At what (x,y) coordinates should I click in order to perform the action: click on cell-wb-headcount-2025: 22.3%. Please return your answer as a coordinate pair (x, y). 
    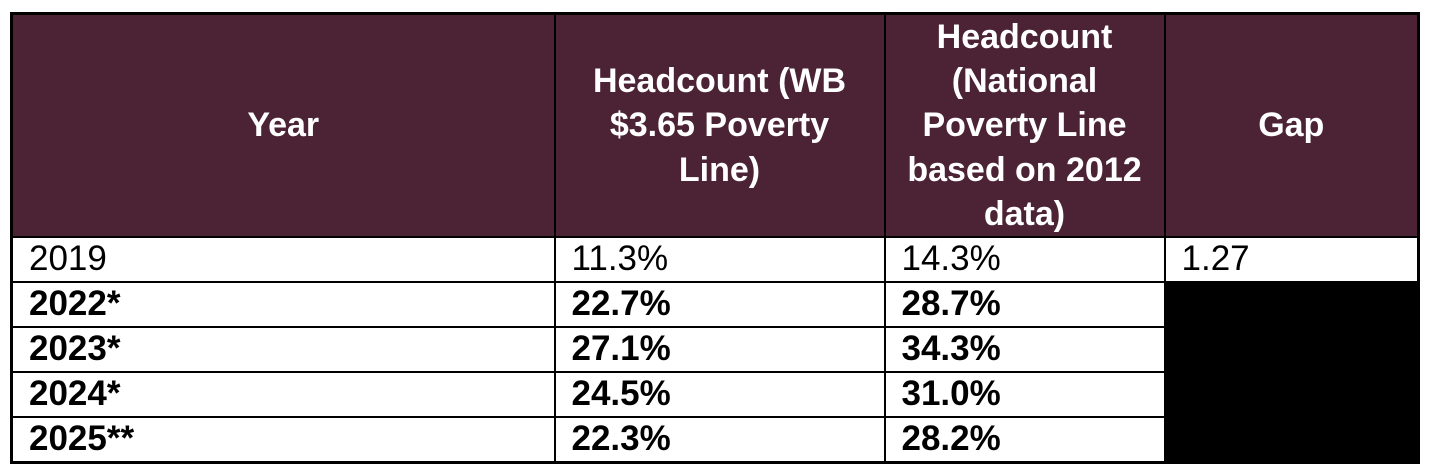
    Looking at the image, I should click on (719, 439).